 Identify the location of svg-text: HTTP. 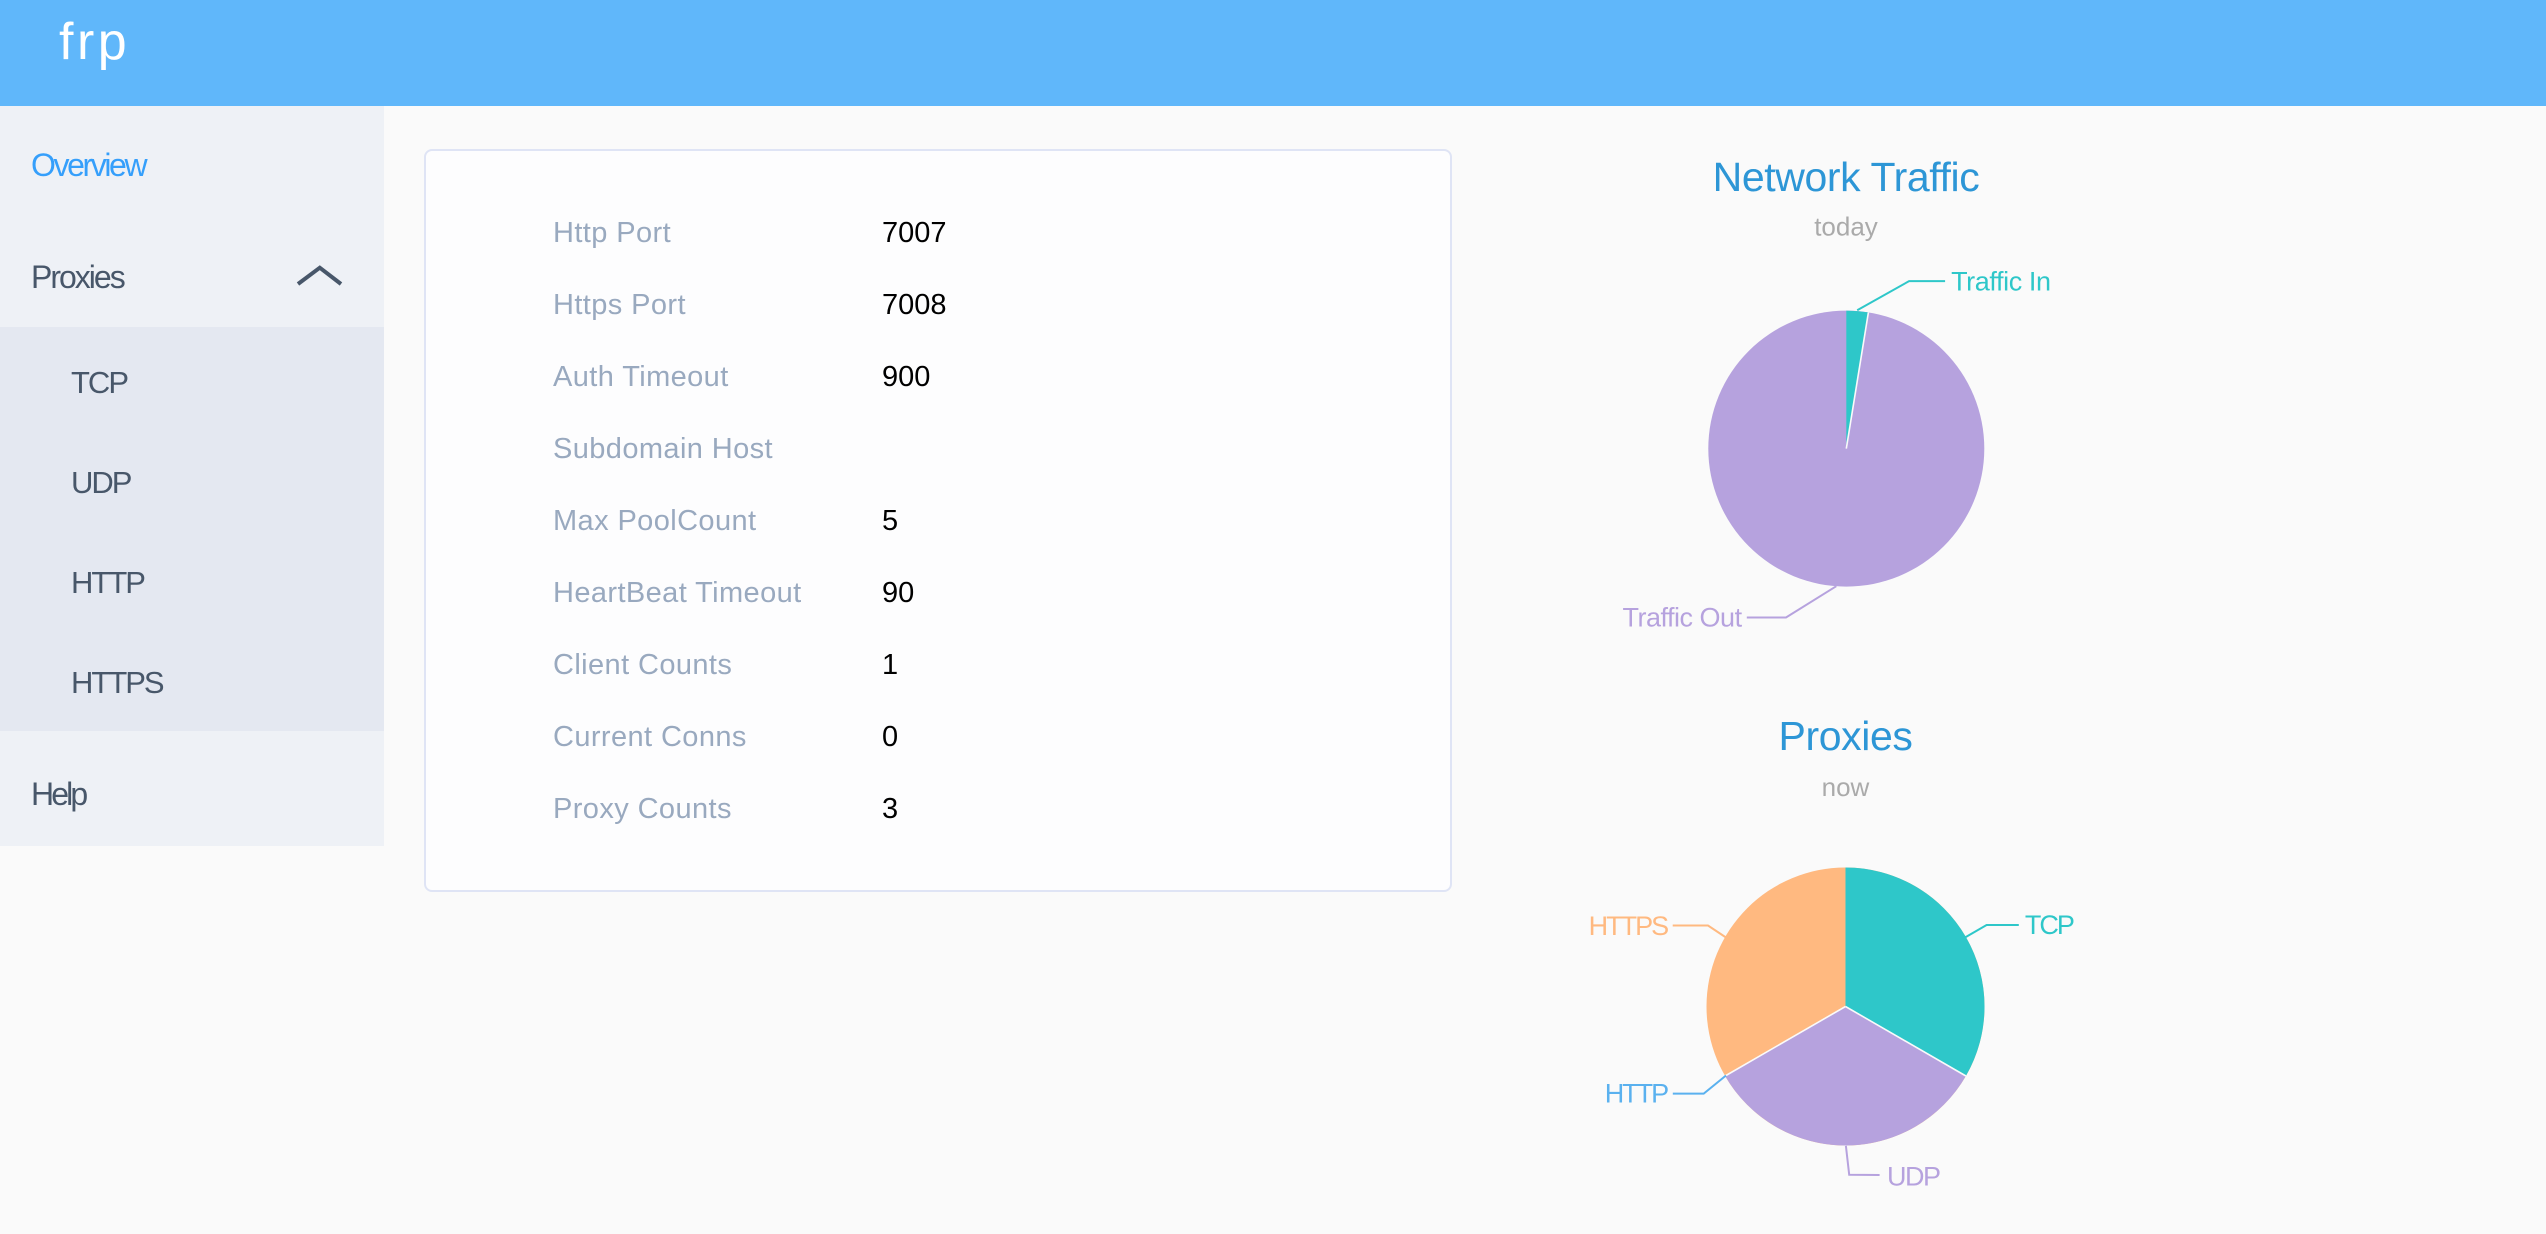
(1636, 1093).